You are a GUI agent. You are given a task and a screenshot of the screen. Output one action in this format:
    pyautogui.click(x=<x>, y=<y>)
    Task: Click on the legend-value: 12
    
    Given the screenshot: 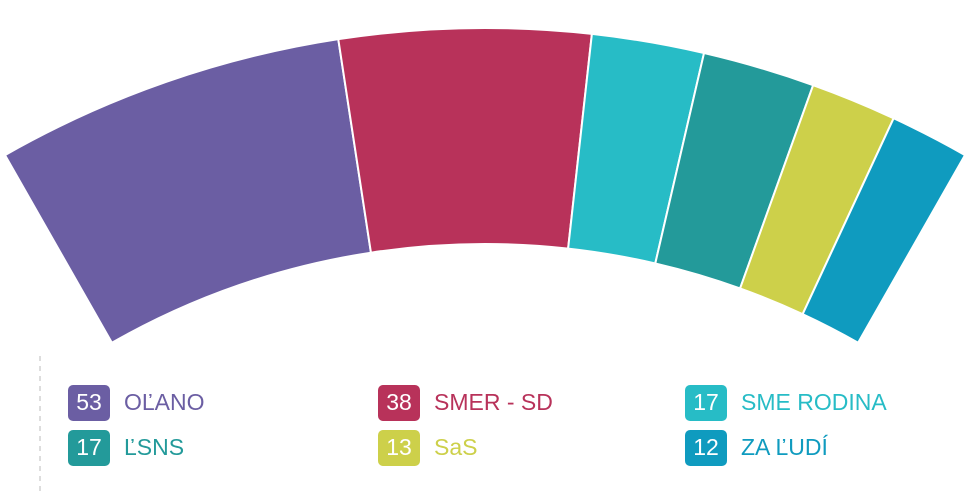 What is the action you would take?
    pyautogui.click(x=706, y=447)
    